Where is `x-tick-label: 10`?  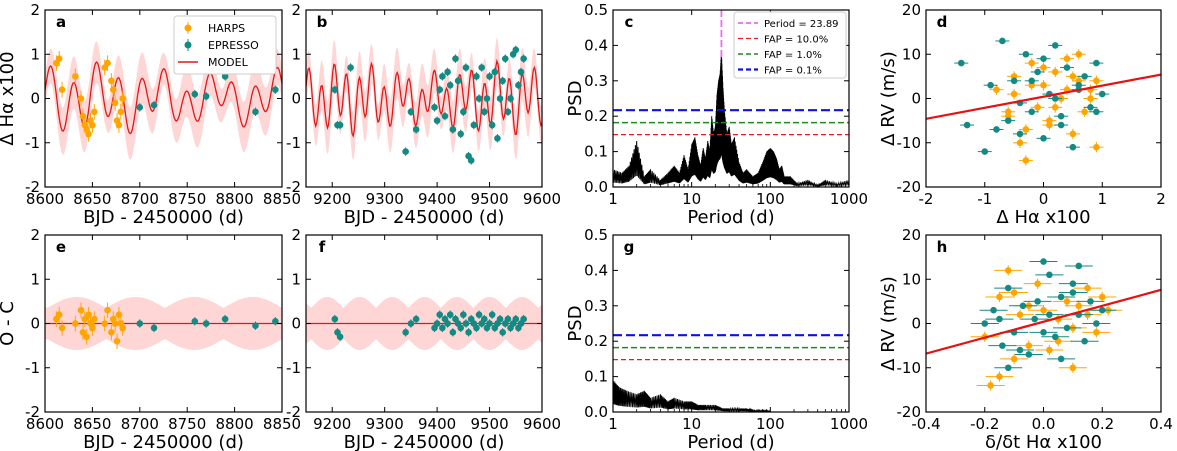 x-tick-label: 10 is located at coordinates (691, 424).